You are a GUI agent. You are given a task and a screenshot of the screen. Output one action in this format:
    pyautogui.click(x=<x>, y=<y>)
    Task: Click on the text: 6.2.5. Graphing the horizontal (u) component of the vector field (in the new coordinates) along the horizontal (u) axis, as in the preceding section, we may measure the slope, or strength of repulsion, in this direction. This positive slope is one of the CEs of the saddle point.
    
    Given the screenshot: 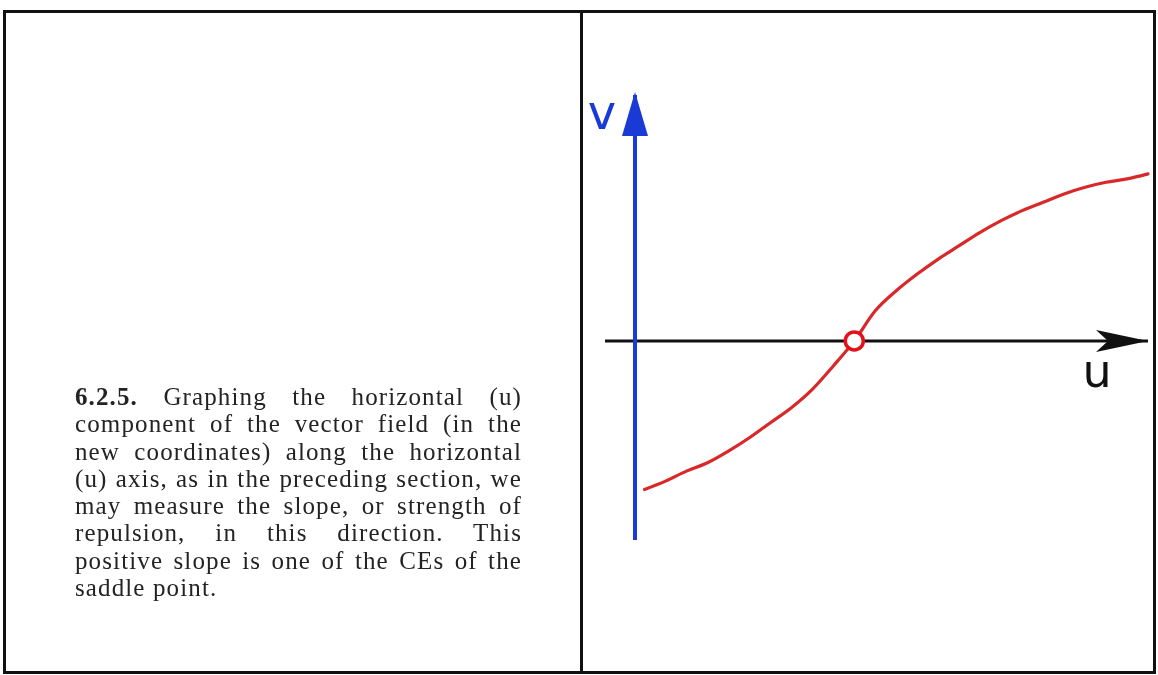 What is the action you would take?
    pyautogui.click(x=298, y=492)
    